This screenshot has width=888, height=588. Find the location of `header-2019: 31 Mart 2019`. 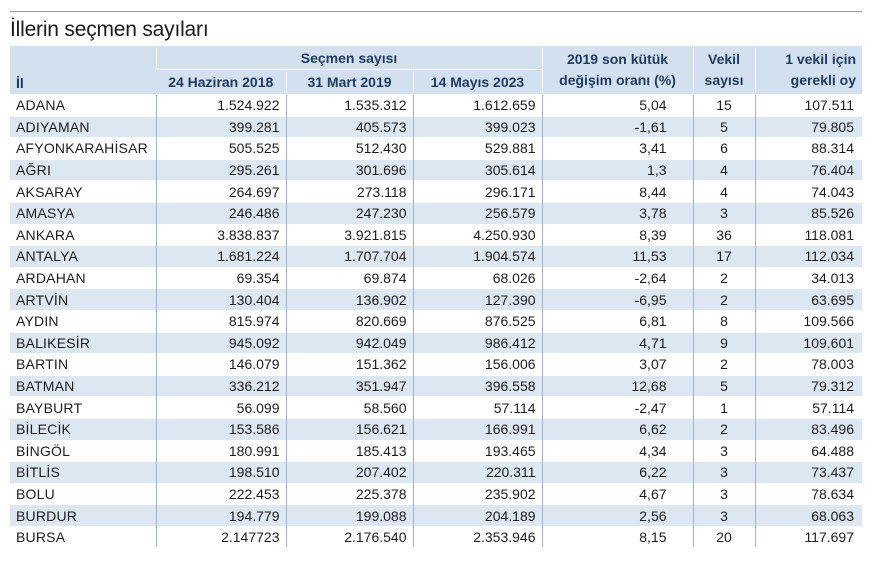

header-2019: 31 Mart 2019 is located at coordinates (349, 82).